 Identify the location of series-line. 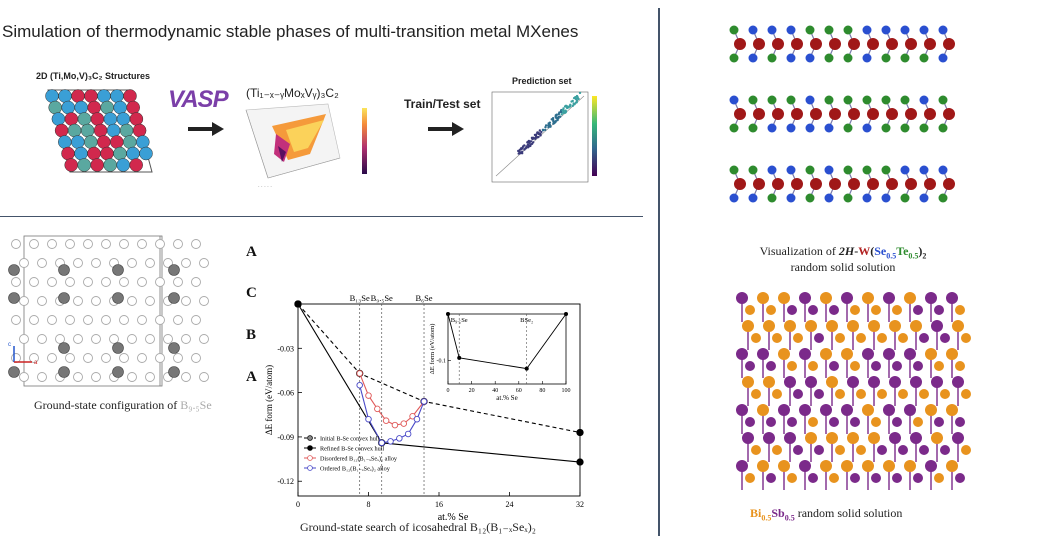
(439, 368).